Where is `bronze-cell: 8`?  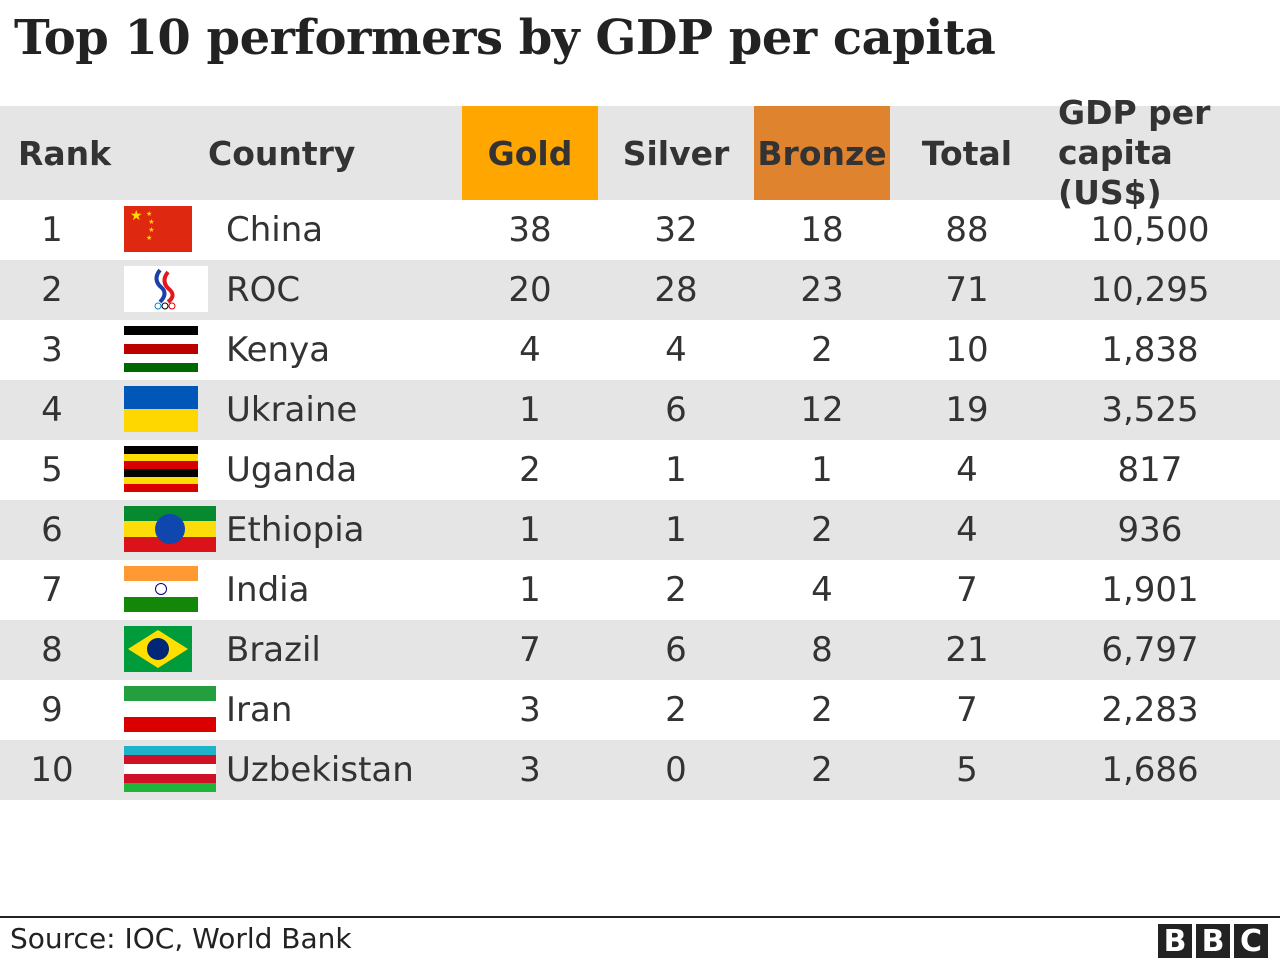 bronze-cell: 8 is located at coordinates (822, 650).